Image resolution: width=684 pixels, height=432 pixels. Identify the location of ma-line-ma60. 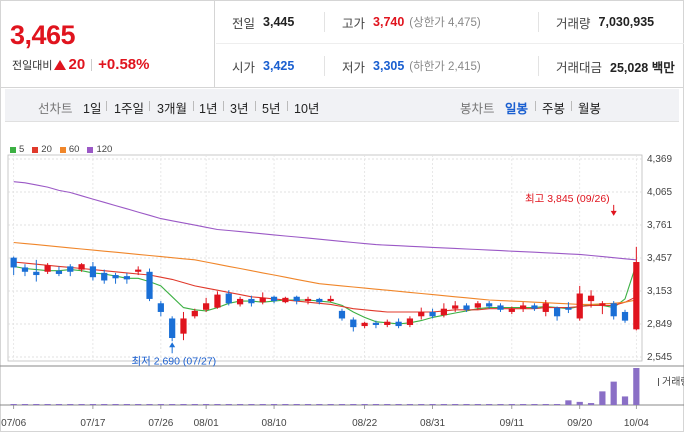
(325, 273).